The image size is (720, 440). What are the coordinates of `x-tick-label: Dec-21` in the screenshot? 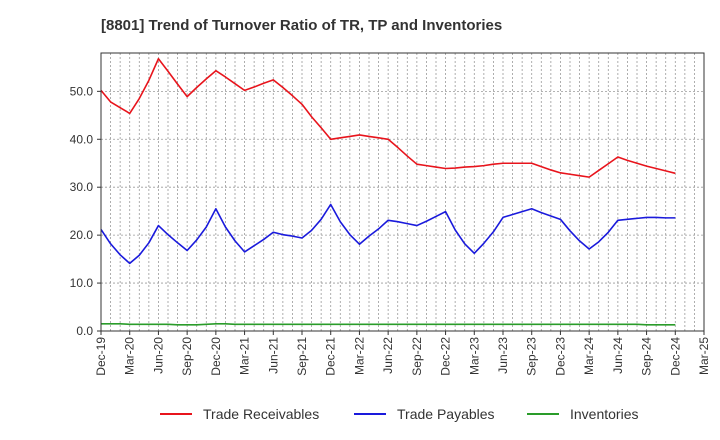 It's located at (331, 356).